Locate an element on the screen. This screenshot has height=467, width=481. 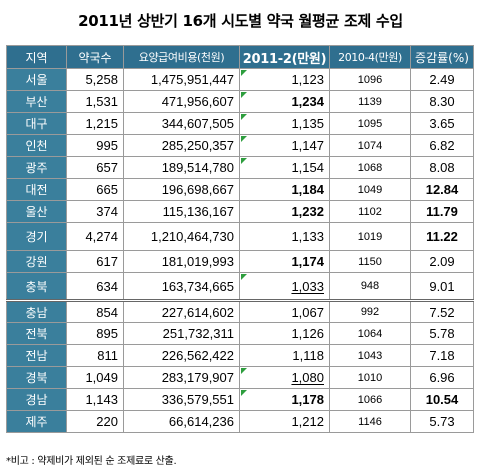
cell-change-rate: 5.73 is located at coordinates (442, 421).